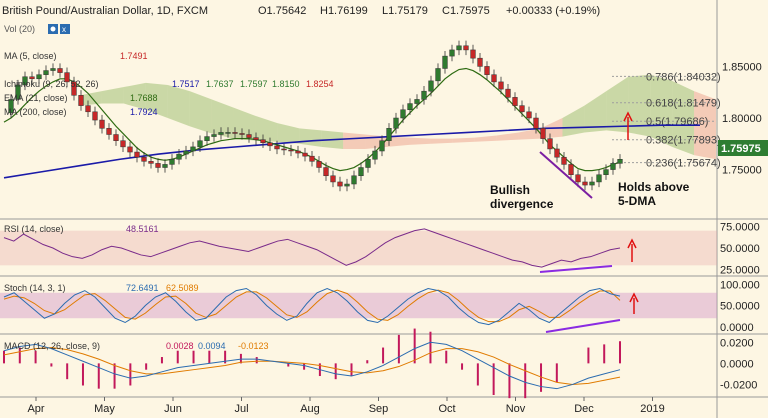 The height and width of the screenshot is (418, 768). What do you see at coordinates (510, 190) in the screenshot?
I see `annotation-bullish: Bullish` at bounding box center [510, 190].